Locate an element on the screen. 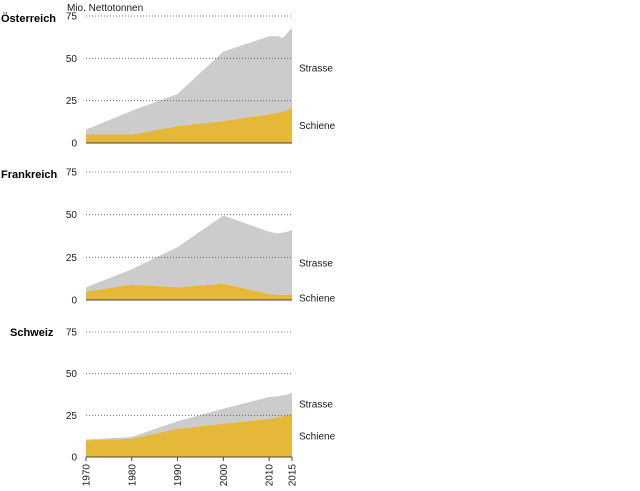 The height and width of the screenshot is (491, 640). unit-label: Mio. Nettotonnen is located at coordinates (105, 8).